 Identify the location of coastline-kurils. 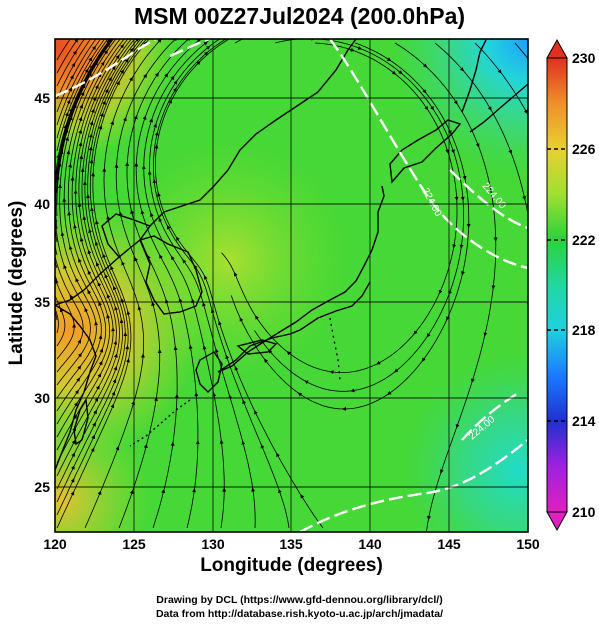
(498, 108).